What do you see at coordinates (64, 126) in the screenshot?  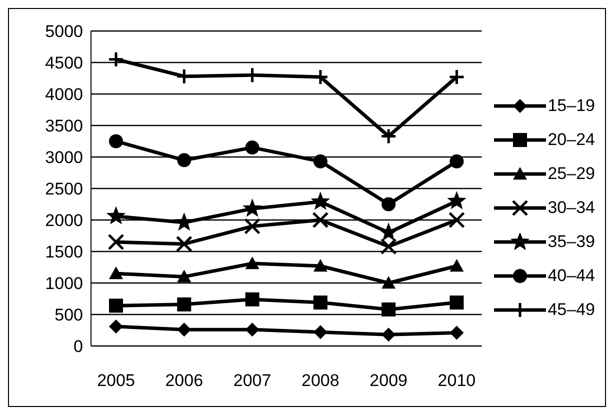 I see `y-tick-label: 3500` at bounding box center [64, 126].